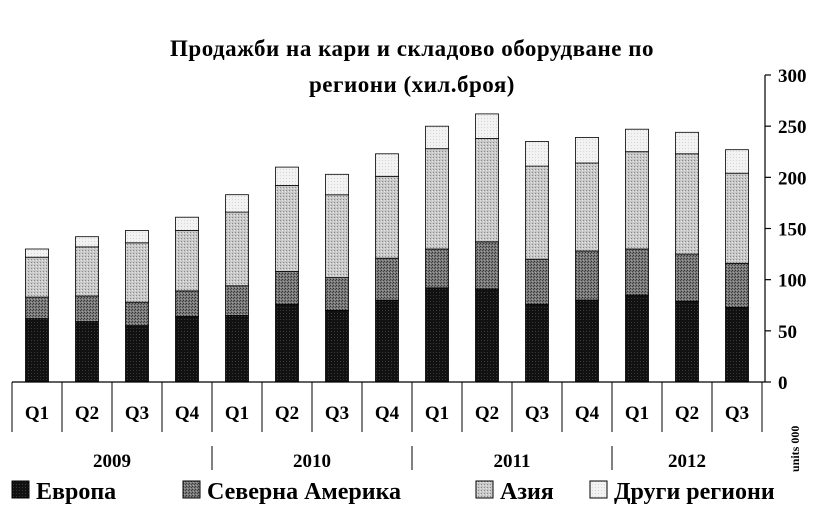 The width and height of the screenshot is (817, 515). What do you see at coordinates (792, 127) in the screenshot?
I see `y-tick-label-6: 250` at bounding box center [792, 127].